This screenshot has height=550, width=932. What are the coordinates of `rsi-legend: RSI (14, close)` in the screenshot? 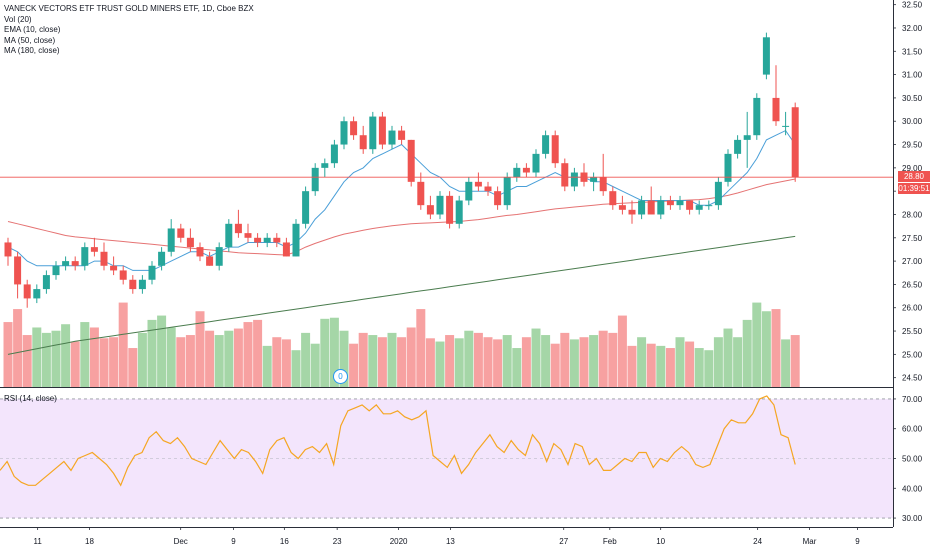 It's located at (30, 398).